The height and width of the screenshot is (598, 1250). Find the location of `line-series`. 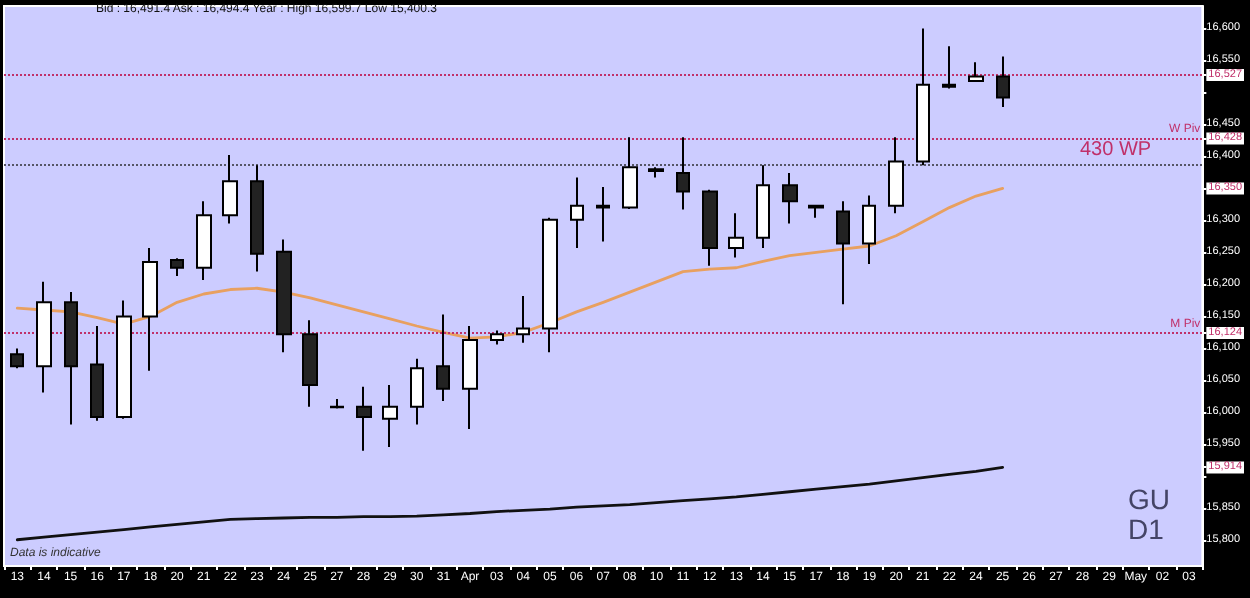

line-series is located at coordinates (510, 504).